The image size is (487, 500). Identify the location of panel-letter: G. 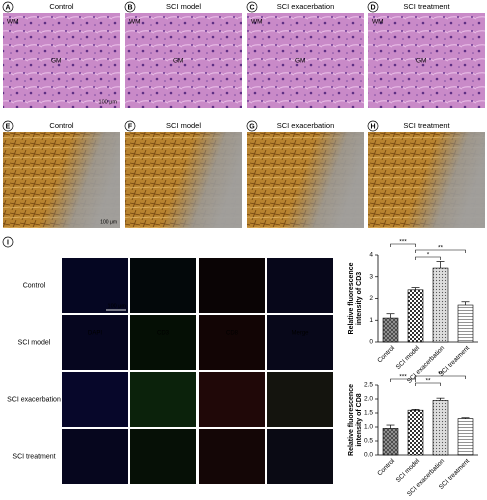
(252, 126).